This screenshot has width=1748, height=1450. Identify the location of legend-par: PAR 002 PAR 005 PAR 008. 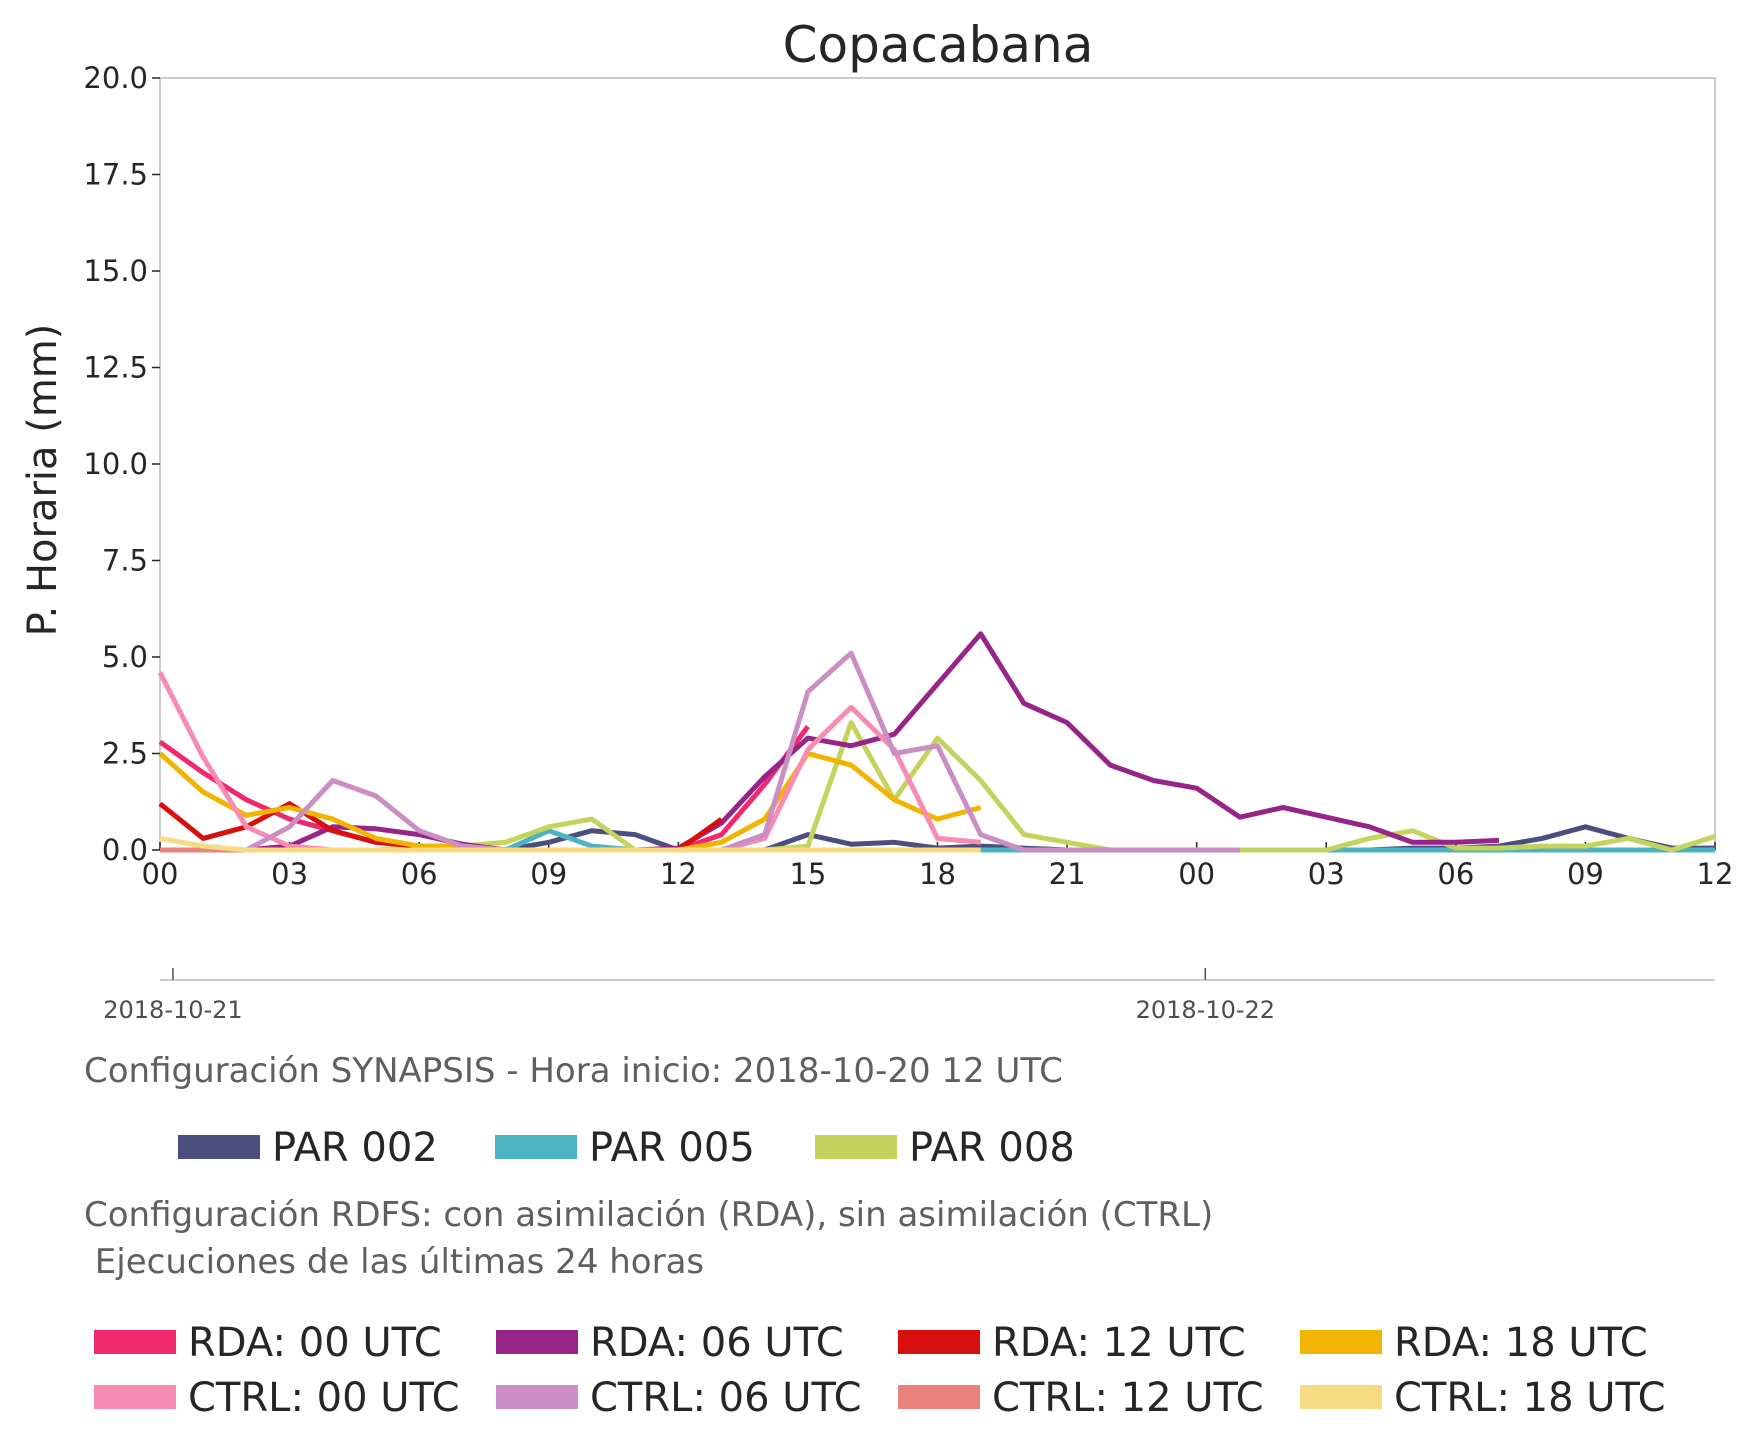
(626, 1148).